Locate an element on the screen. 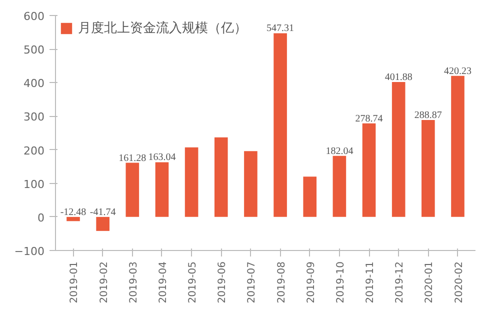 This screenshot has height=331, width=500. y-tick-label: 100 is located at coordinates (34, 184).